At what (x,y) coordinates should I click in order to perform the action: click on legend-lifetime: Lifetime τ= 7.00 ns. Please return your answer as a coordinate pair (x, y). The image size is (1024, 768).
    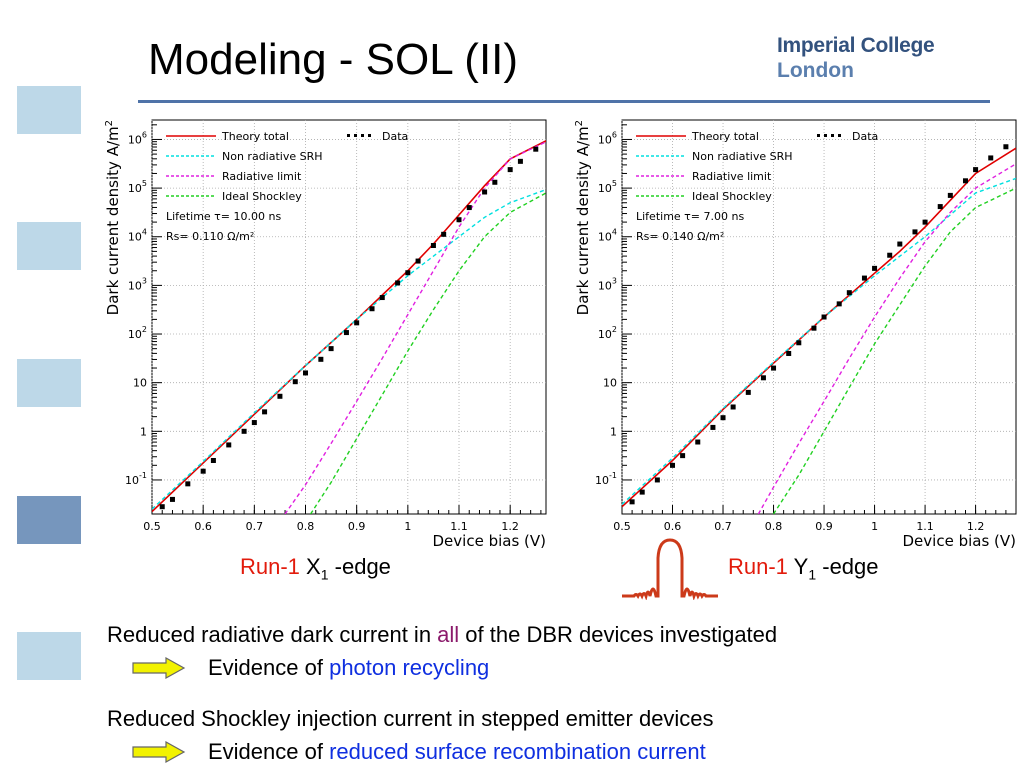
    Looking at the image, I should click on (690, 216).